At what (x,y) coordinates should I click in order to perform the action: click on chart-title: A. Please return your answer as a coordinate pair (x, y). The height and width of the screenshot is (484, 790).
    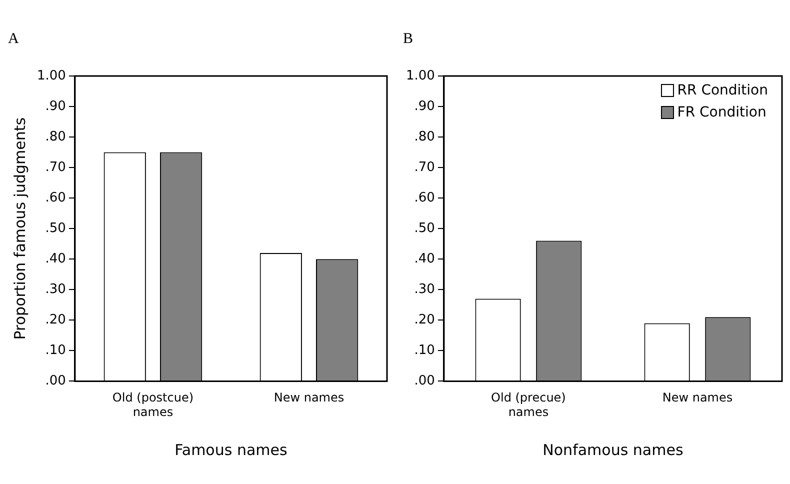
    Looking at the image, I should click on (13, 38).